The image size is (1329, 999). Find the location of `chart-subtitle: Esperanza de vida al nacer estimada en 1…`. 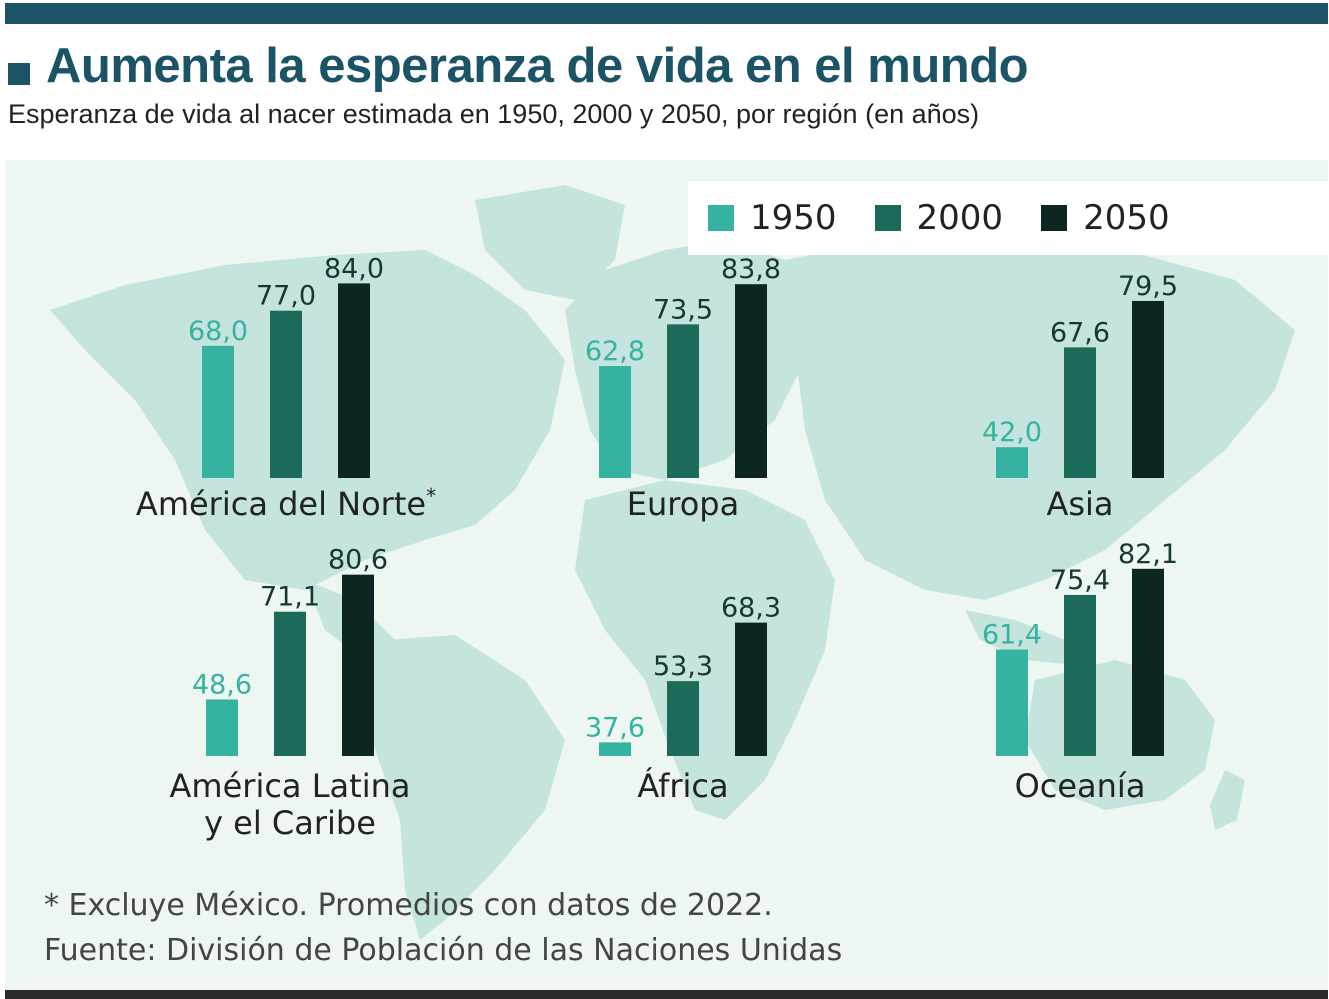

chart-subtitle: Esperanza de vida al nacer estimada en 1… is located at coordinates (494, 114).